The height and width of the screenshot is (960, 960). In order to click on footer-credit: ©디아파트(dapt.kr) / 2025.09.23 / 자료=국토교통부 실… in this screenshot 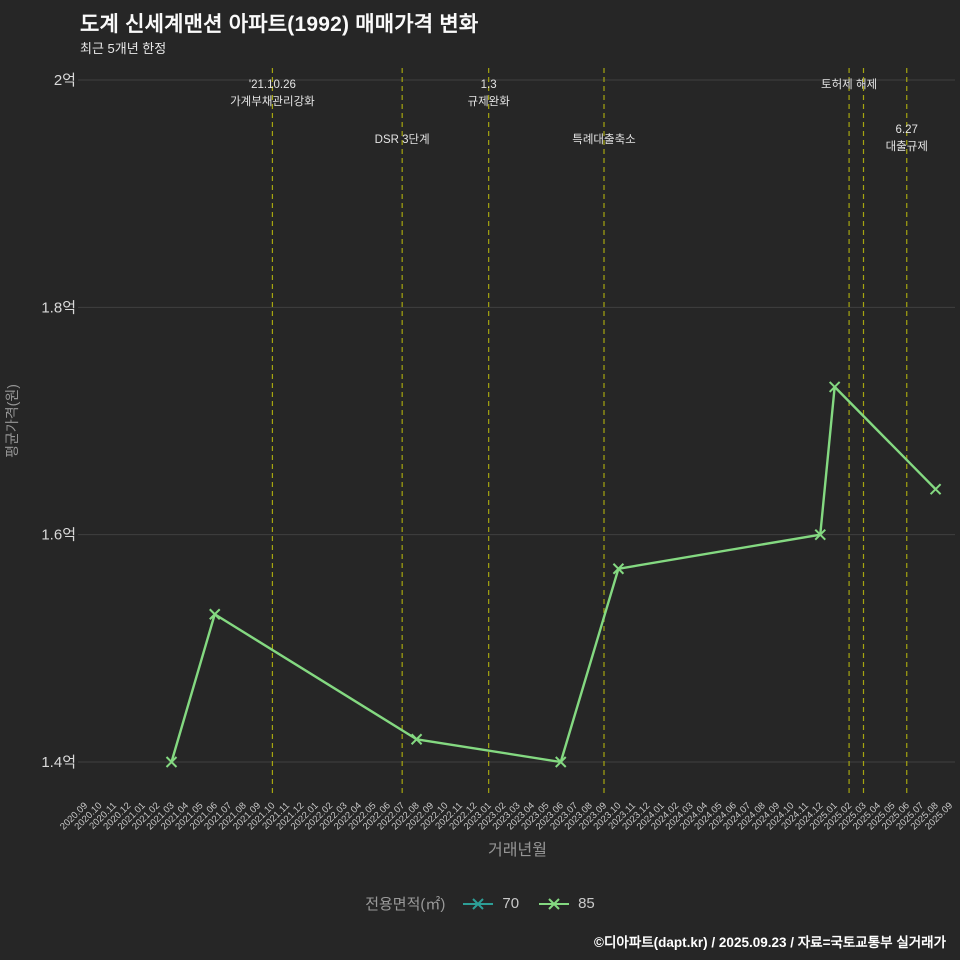, I will do `click(770, 942)`.